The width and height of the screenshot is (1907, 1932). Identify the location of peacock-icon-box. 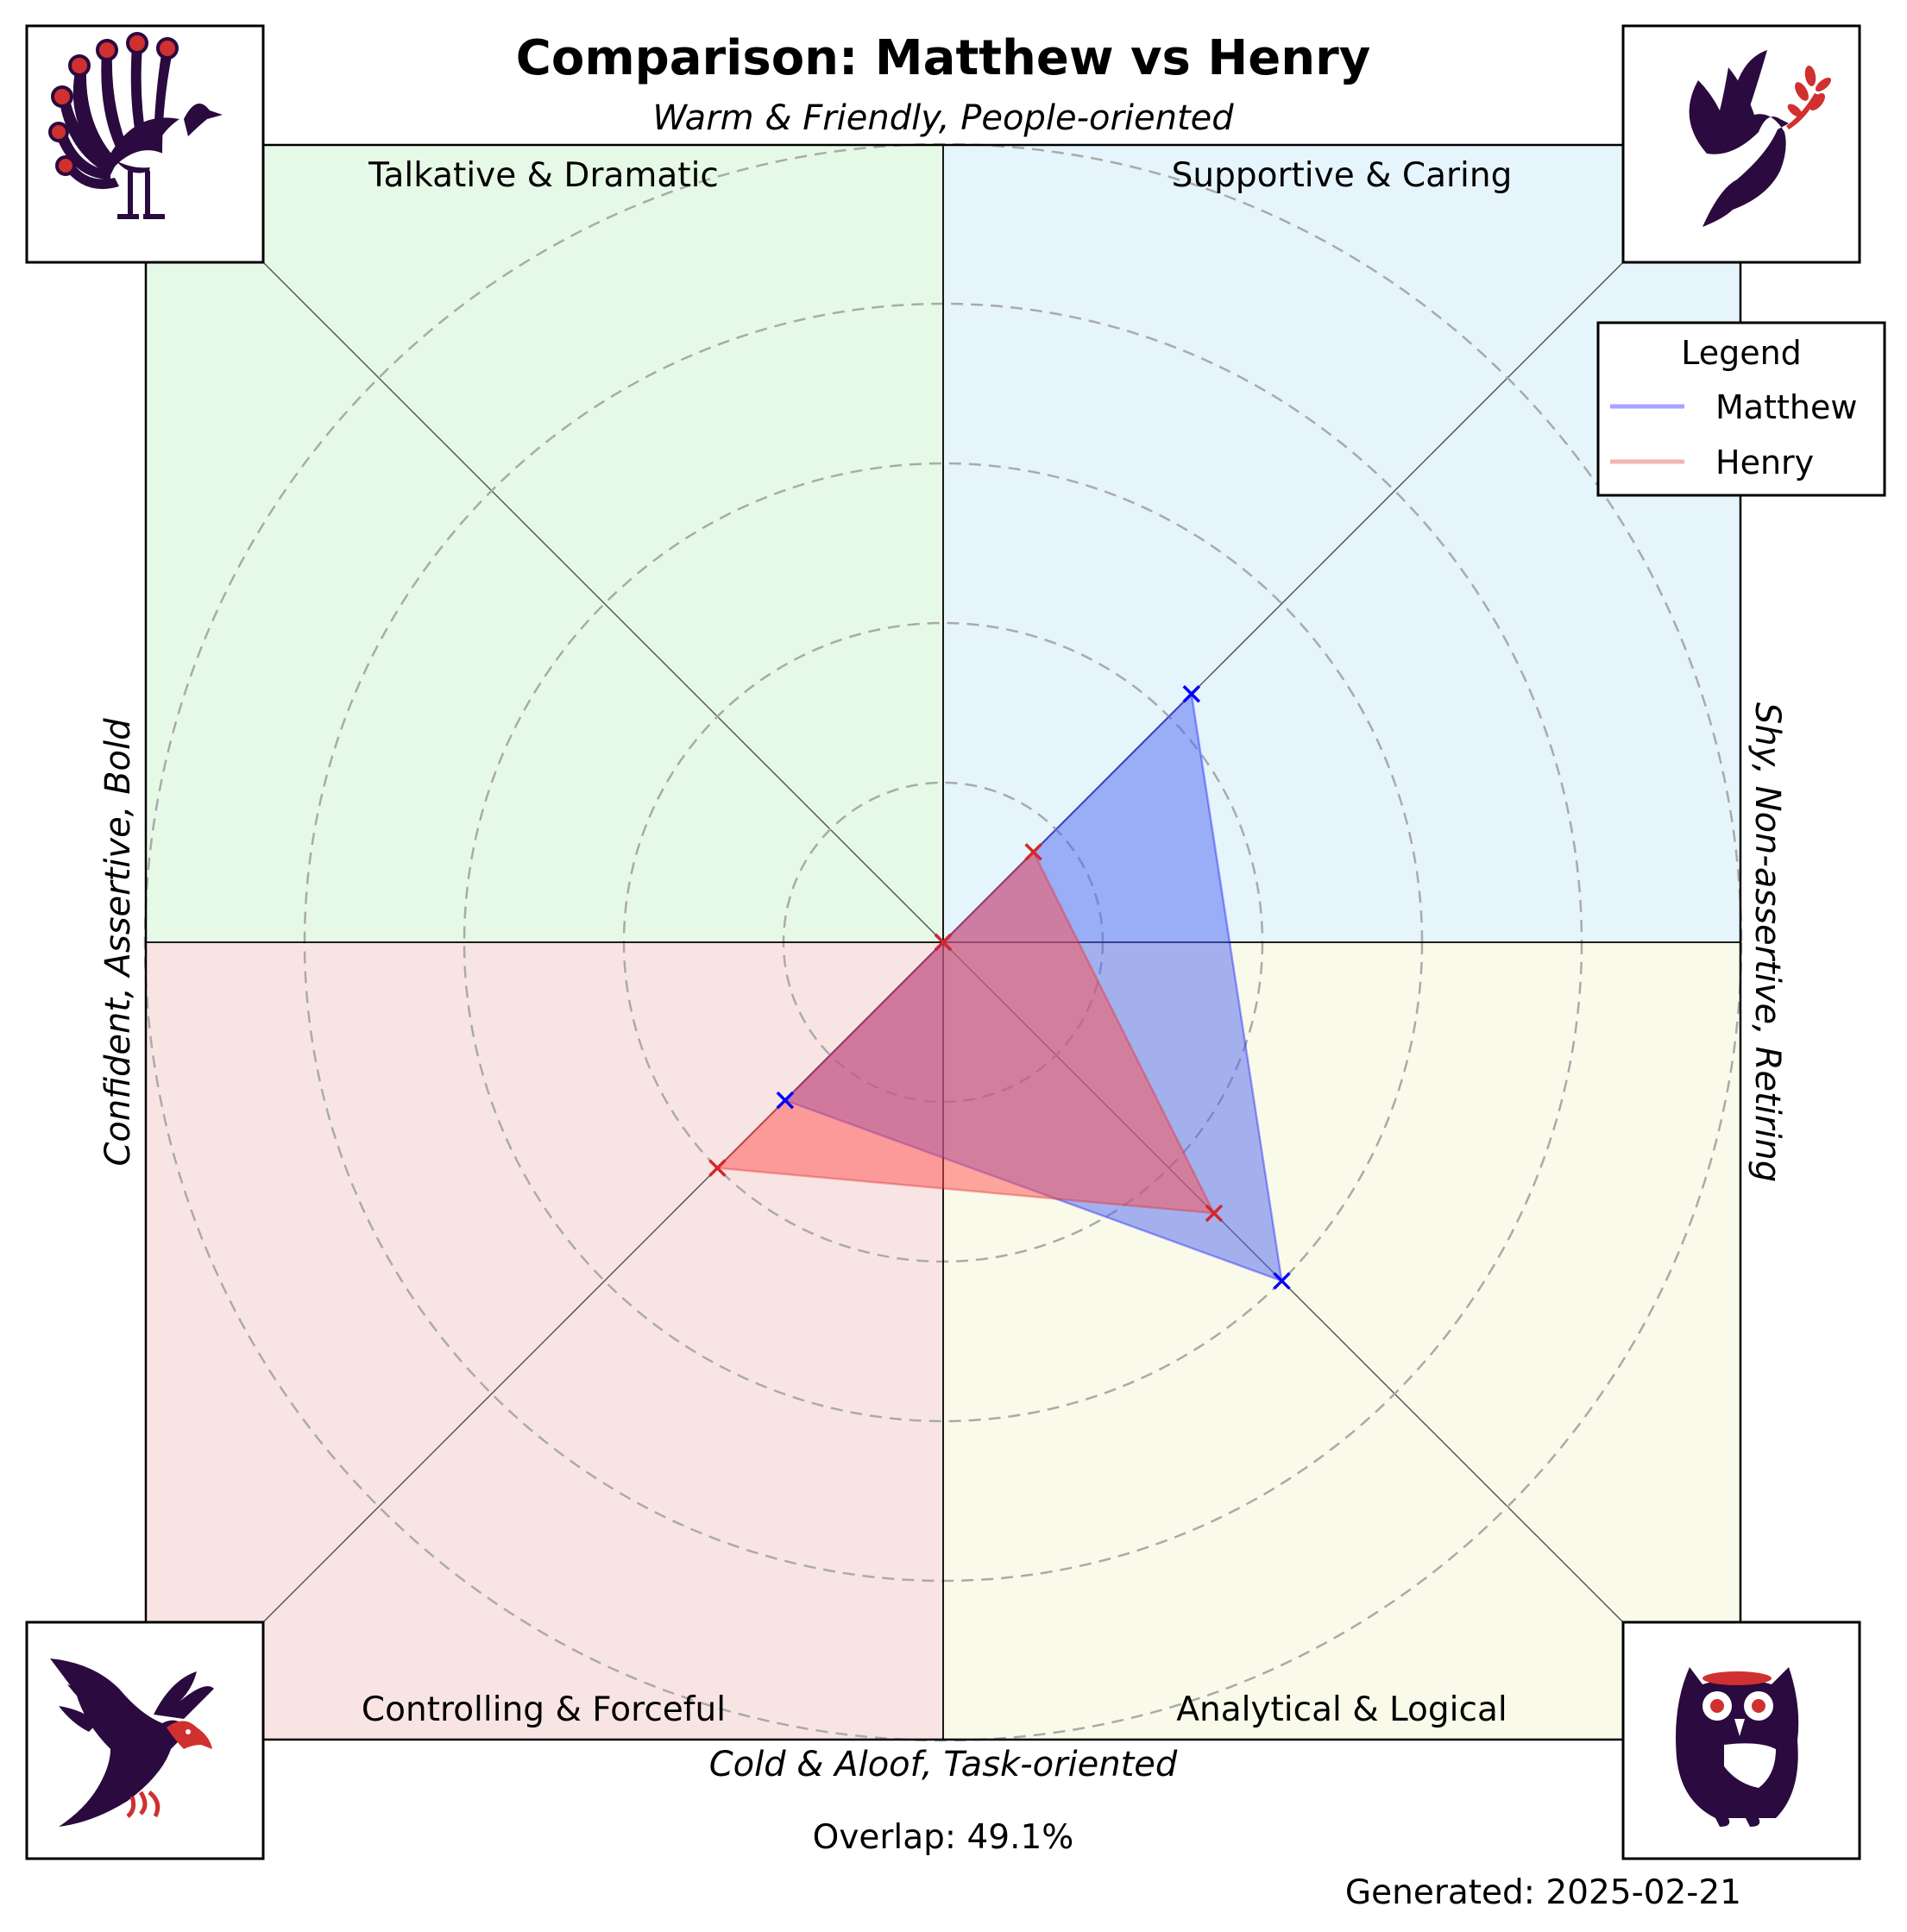
(145, 144).